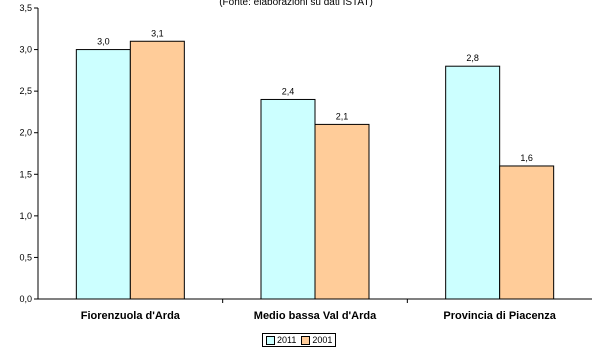  I want to click on y-tick-label: 3,5, so click(25, 8).